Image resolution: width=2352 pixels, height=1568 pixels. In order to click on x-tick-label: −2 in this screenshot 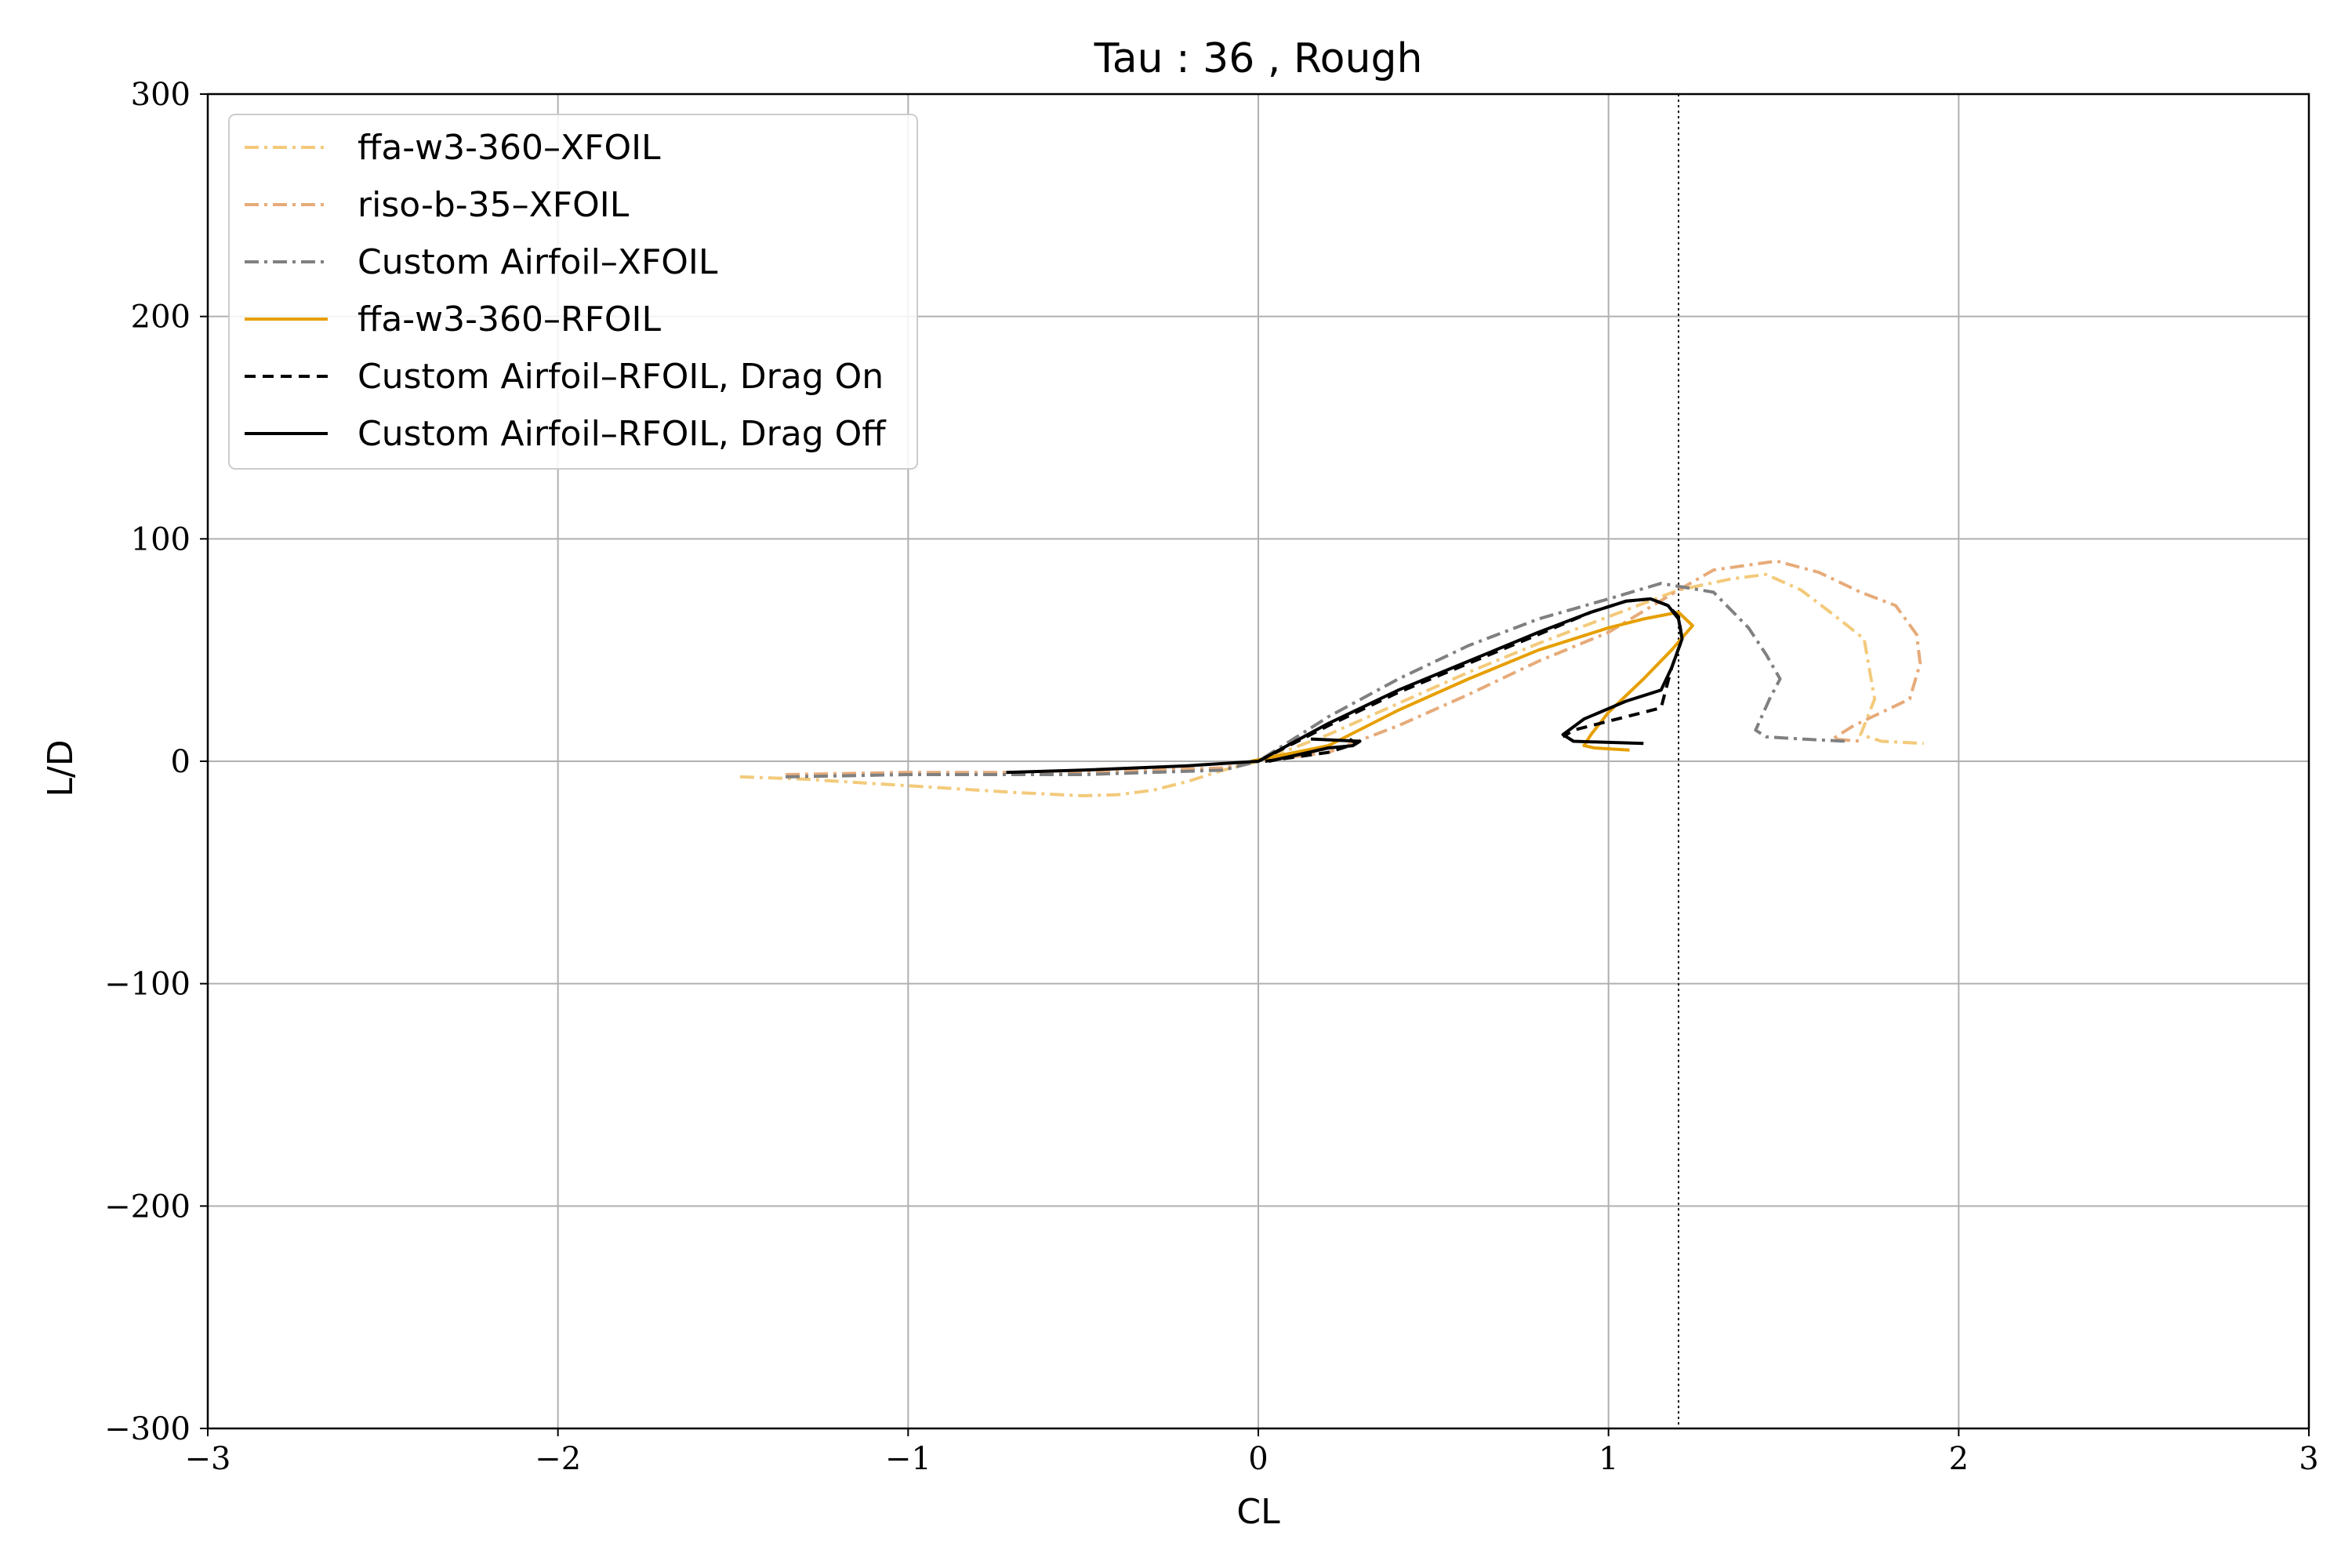, I will do `click(558, 1459)`.